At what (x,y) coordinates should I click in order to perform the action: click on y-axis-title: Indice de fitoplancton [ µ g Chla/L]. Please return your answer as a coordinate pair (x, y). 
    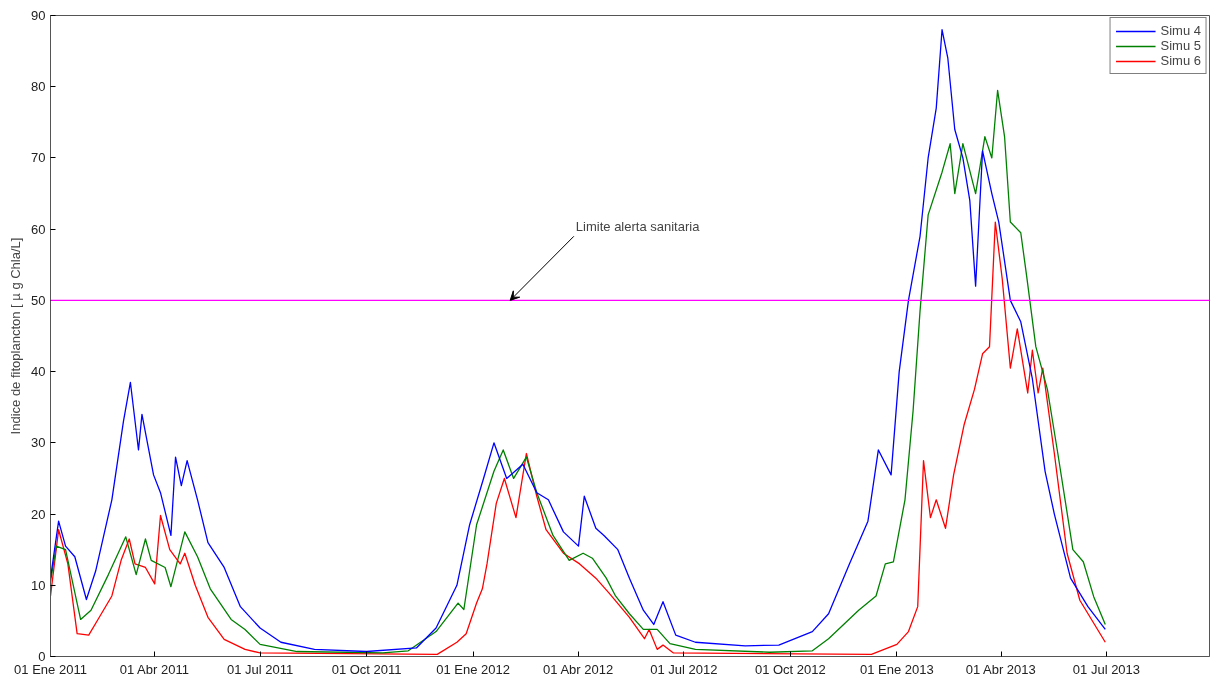
    Looking at the image, I should click on (16, 336).